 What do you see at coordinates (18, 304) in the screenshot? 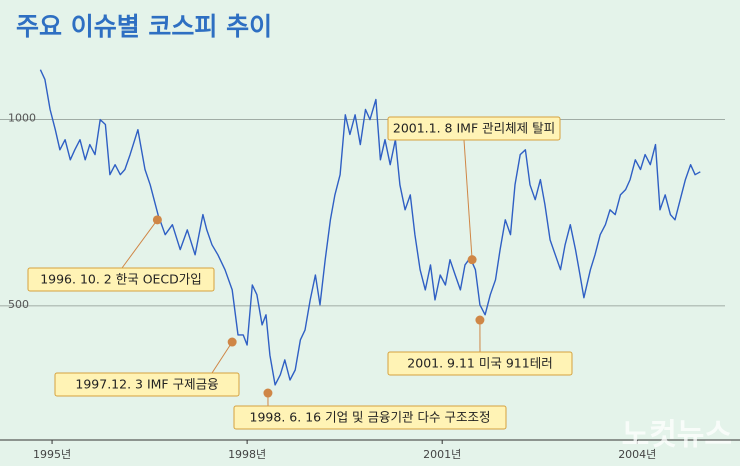
I see `y-tick-label: 500` at bounding box center [18, 304].